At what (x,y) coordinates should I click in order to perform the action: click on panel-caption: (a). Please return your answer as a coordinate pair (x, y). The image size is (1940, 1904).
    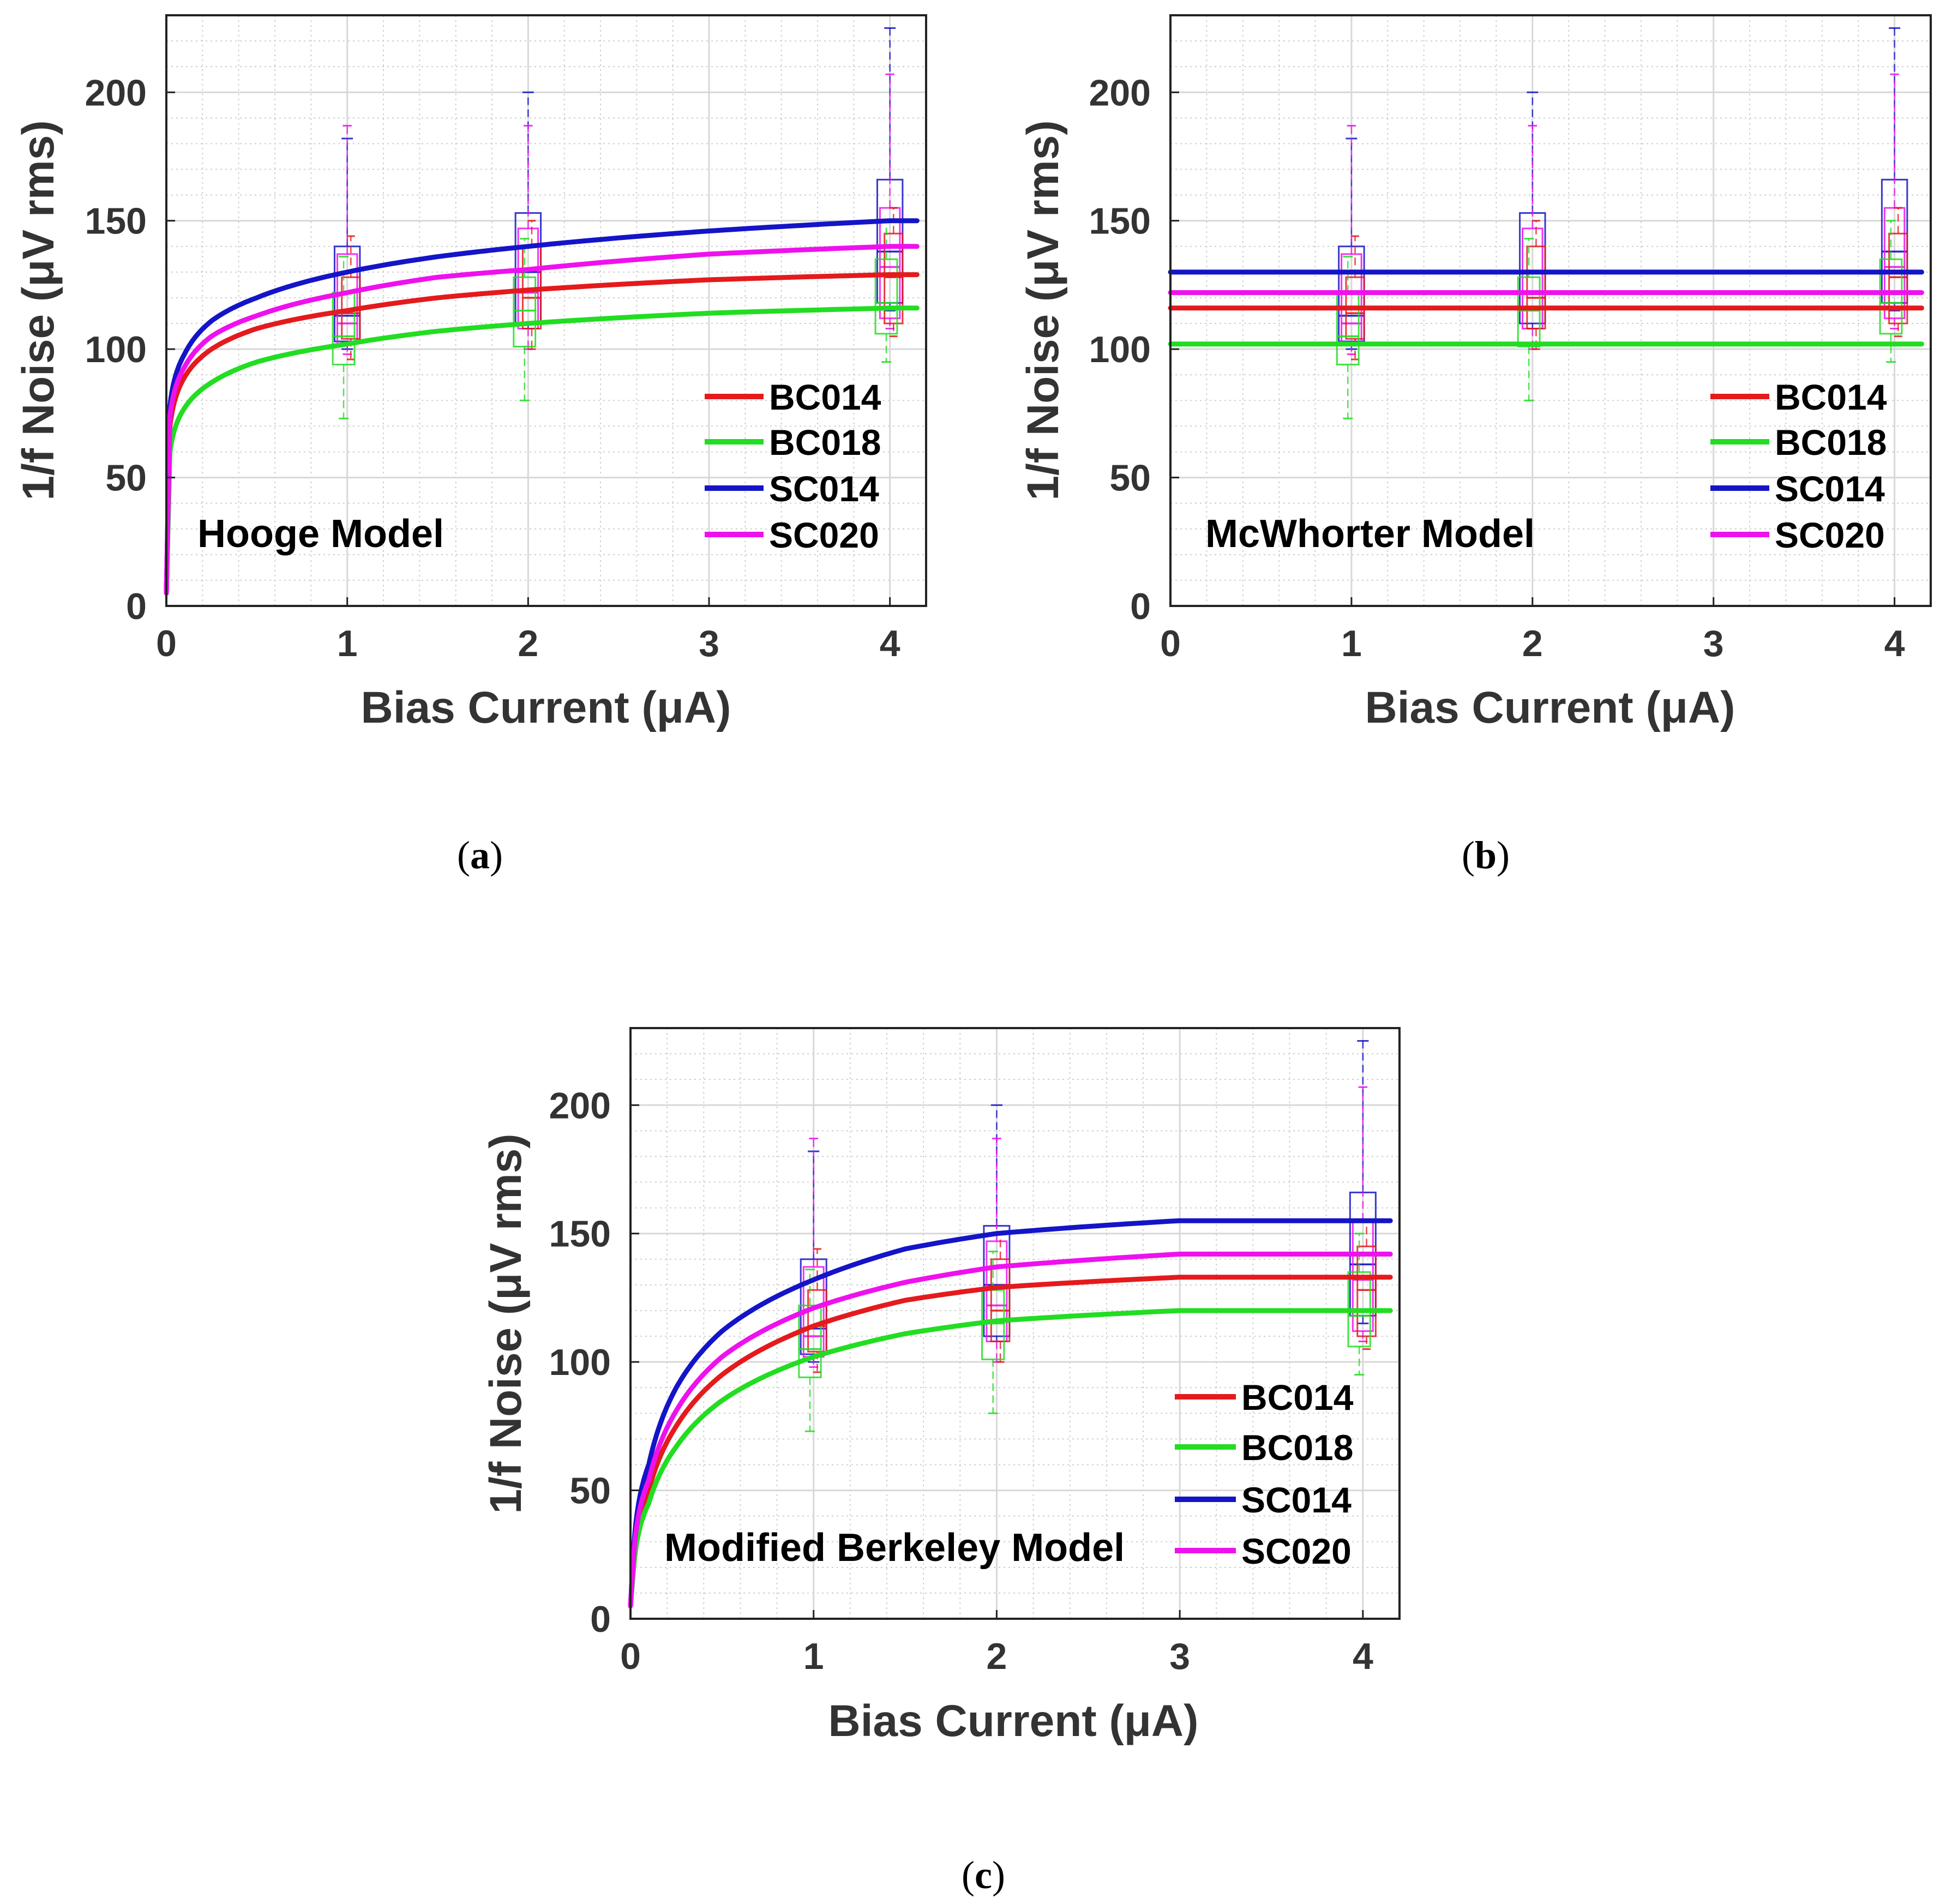
    Looking at the image, I should click on (480, 855).